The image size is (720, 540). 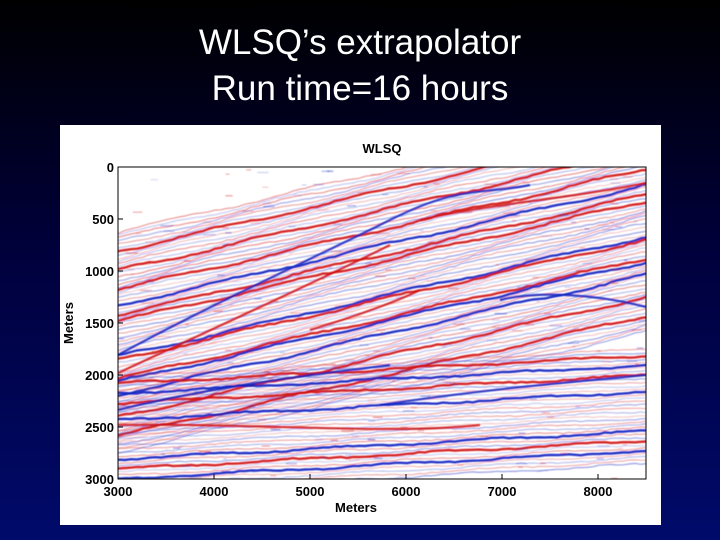 What do you see at coordinates (502, 491) in the screenshot?
I see `x-tick-label: 7000` at bounding box center [502, 491].